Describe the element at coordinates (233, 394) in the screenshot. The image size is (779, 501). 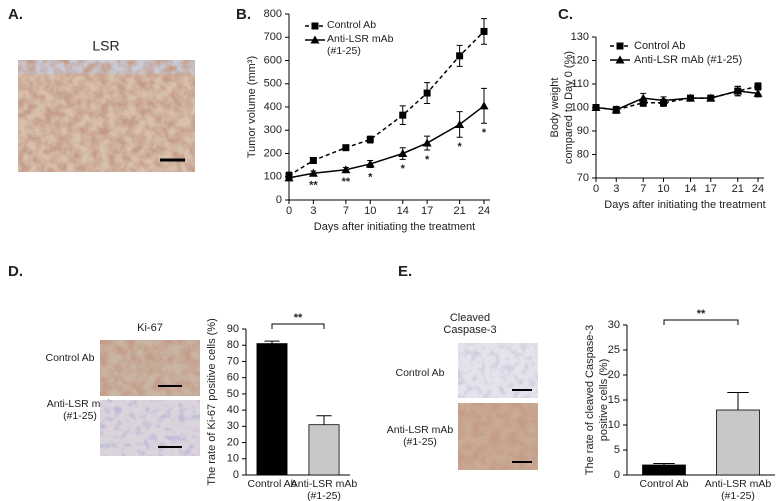
I see `y-tick-label: 50` at that location.